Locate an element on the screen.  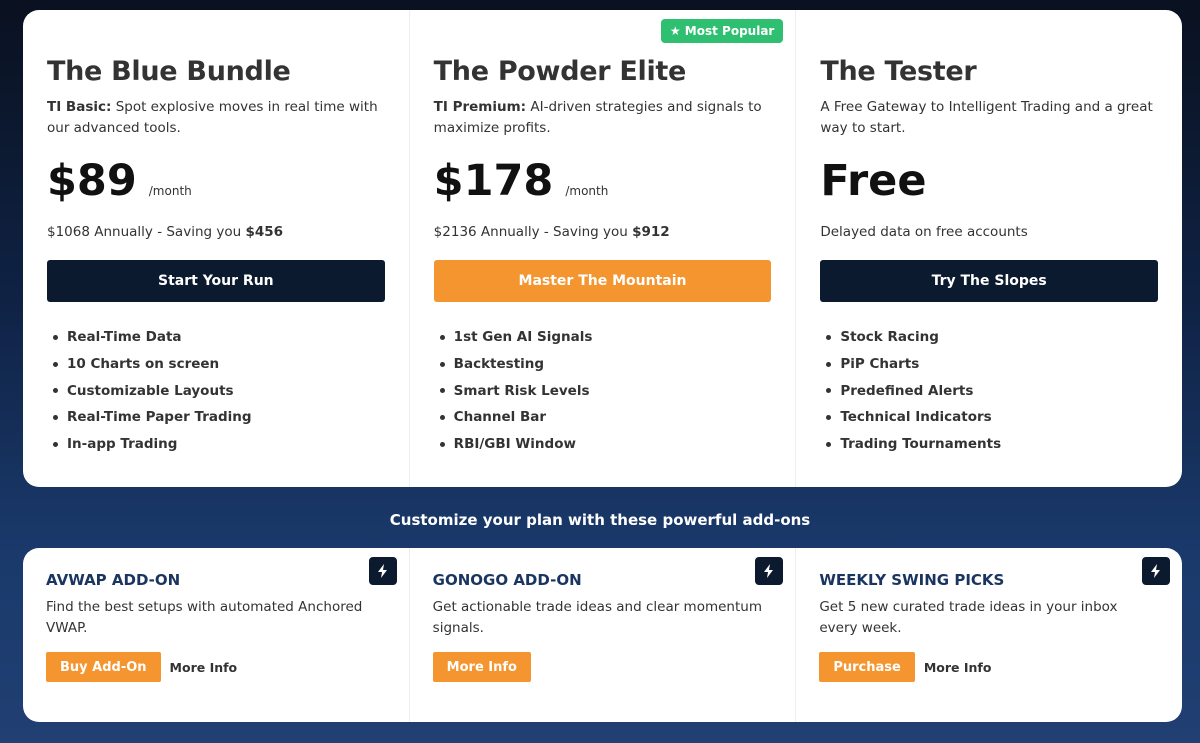
addon-title: WEEKLY SWING PICKS is located at coordinates (912, 580).